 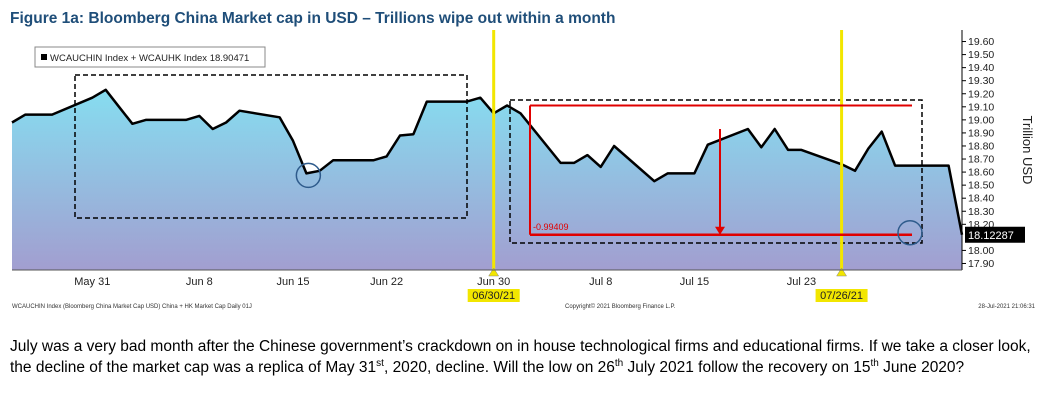 What do you see at coordinates (551, 227) in the screenshot?
I see `drop-label: -0.99409` at bounding box center [551, 227].